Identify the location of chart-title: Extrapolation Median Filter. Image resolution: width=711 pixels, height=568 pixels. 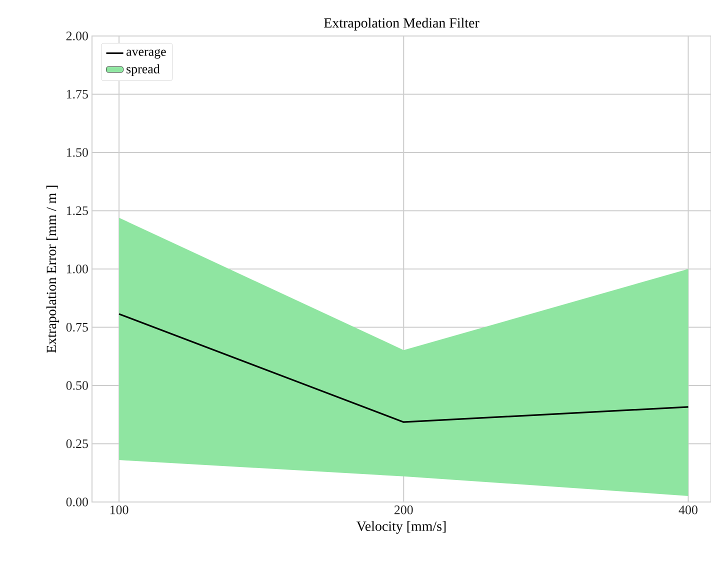
(402, 24).